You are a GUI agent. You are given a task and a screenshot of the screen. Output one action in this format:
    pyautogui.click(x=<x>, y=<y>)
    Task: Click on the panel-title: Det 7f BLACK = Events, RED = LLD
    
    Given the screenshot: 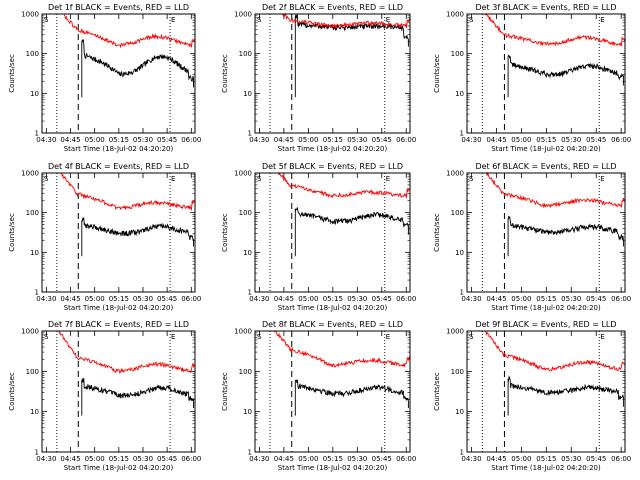 What is the action you would take?
    pyautogui.click(x=118, y=324)
    